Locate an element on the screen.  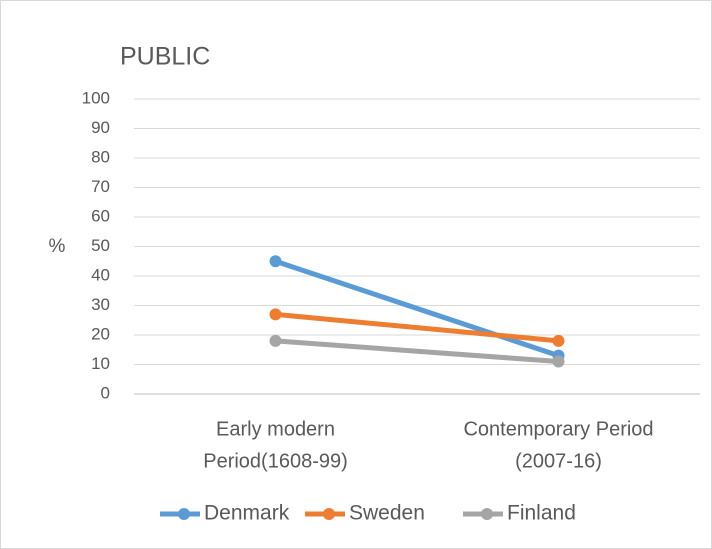
y-tick-label: 20 is located at coordinates (100, 333).